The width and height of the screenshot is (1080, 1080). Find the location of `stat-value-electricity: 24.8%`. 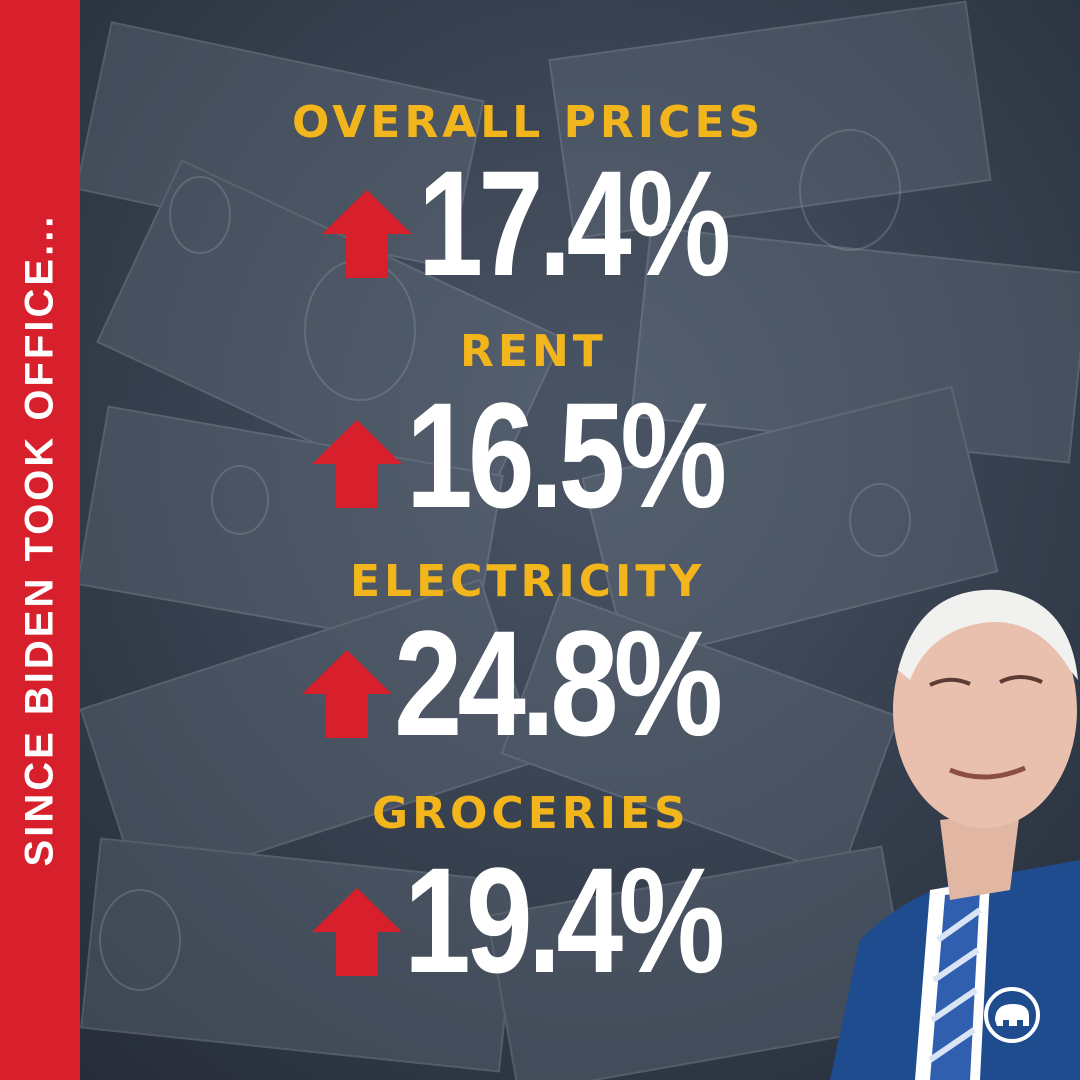

stat-value-electricity: 24.8% is located at coordinates (558, 683).